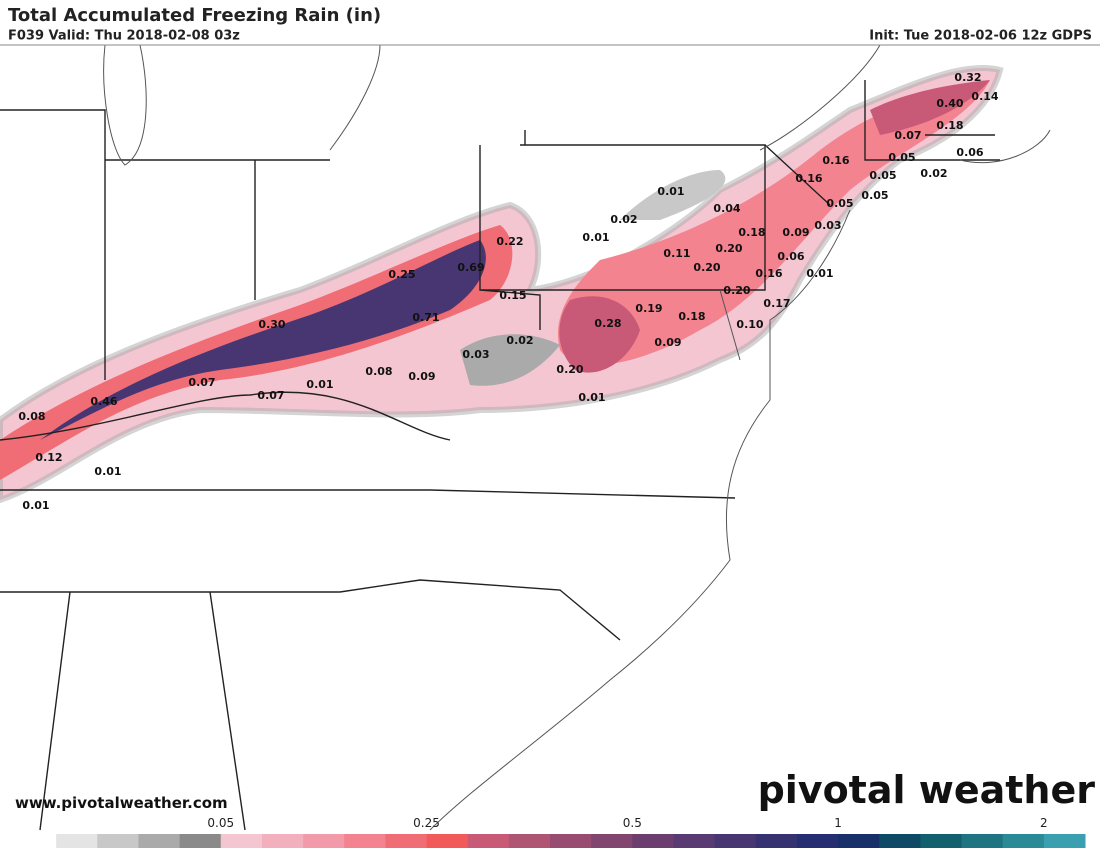 The height and width of the screenshot is (850, 1100). Describe the element at coordinates (550, 832) in the screenshot. I see `colorbar: 0.05 0.25 0.5 1 2` at that location.